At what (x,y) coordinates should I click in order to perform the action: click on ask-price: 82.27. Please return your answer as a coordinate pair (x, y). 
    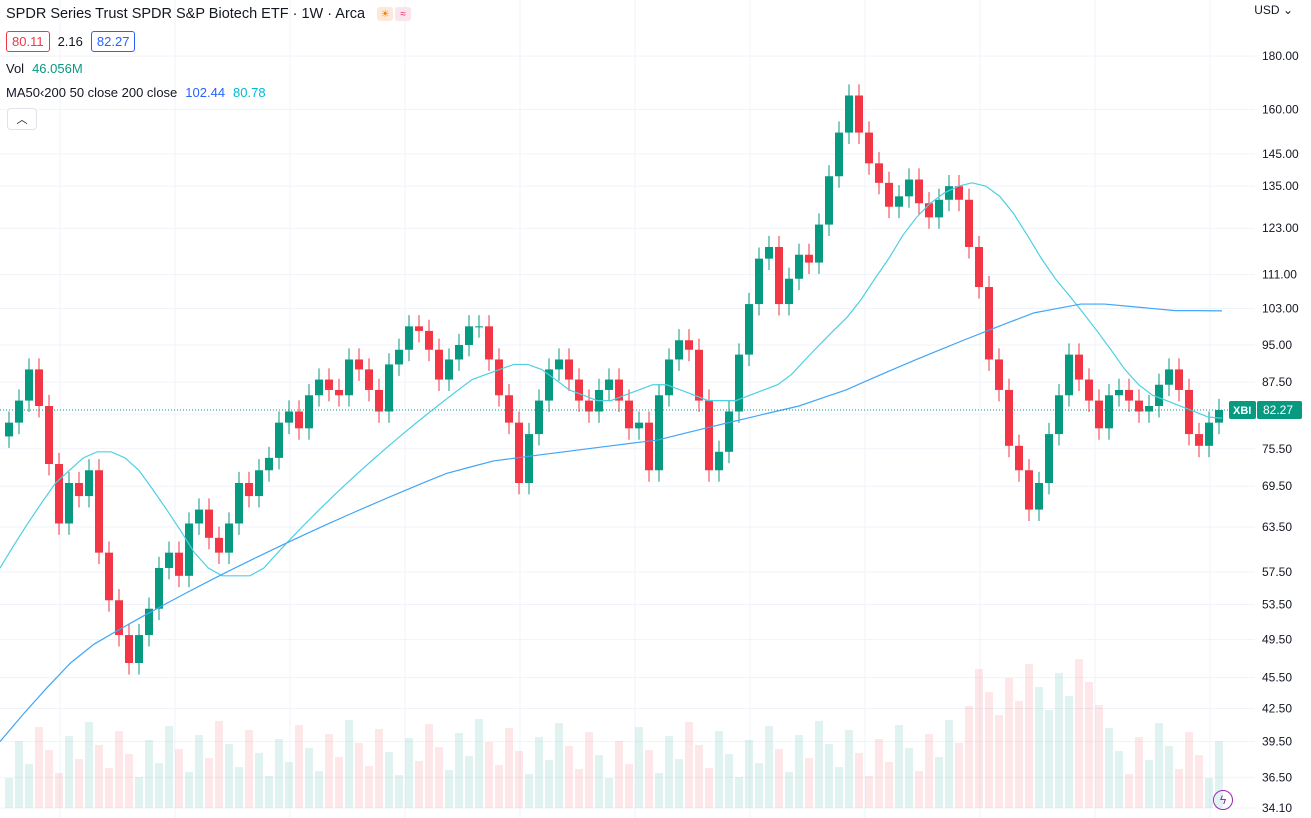
    Looking at the image, I should click on (113, 41).